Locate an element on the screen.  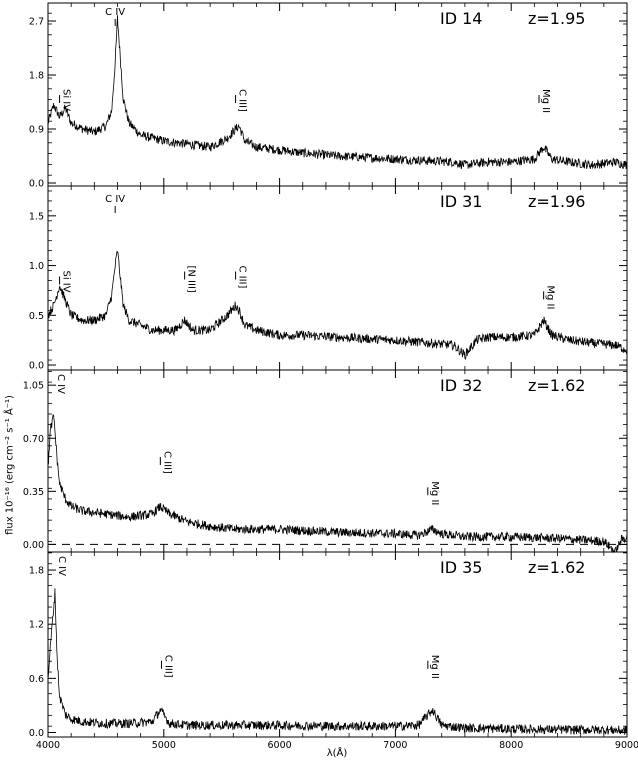
y-tick-label: 1.0 is located at coordinates (36, 266).